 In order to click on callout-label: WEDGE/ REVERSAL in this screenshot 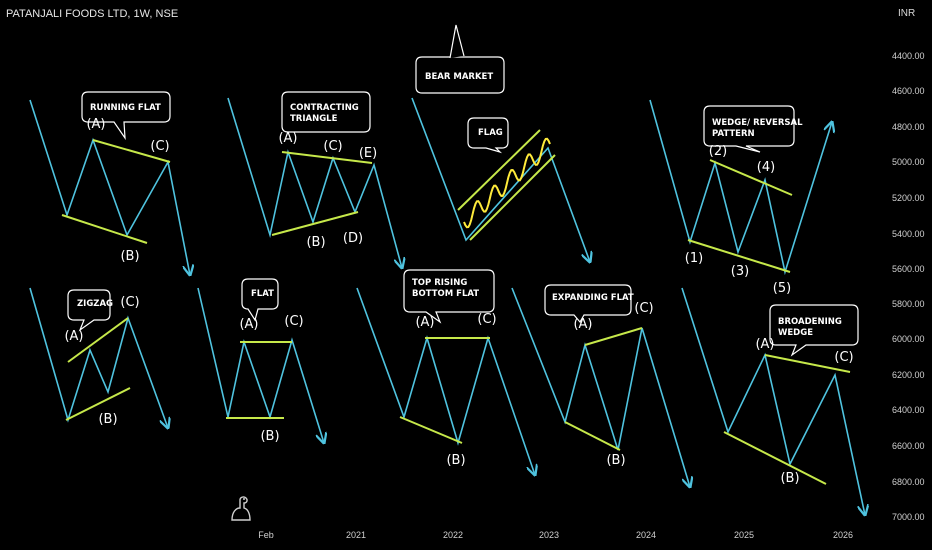, I will do `click(757, 123)`.